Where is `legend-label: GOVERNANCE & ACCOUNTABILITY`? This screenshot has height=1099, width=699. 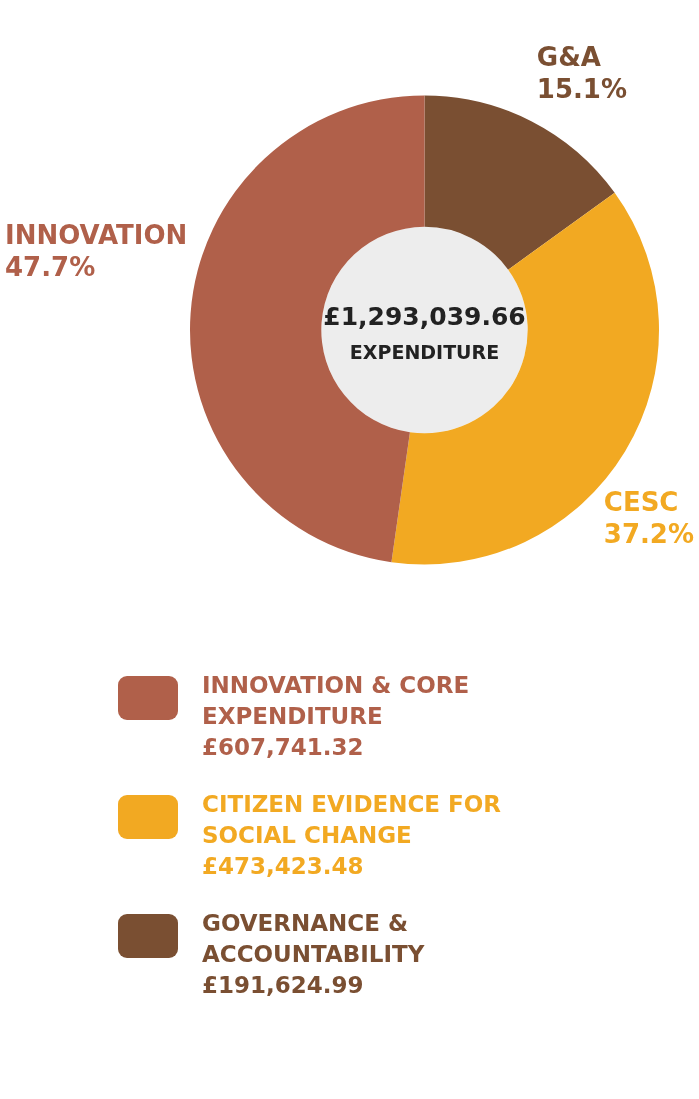
legend-label: GOVERNANCE & ACCOUNTABILITY is located at coordinates (314, 939).